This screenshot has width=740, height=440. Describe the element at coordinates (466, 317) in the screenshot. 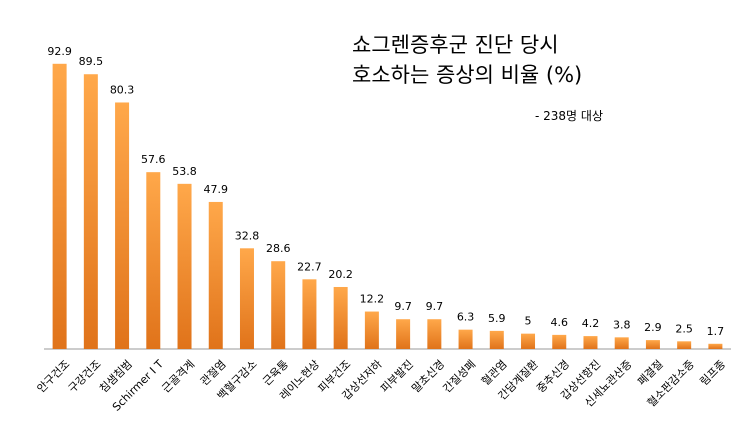

I see `data-label: 6.3` at that location.